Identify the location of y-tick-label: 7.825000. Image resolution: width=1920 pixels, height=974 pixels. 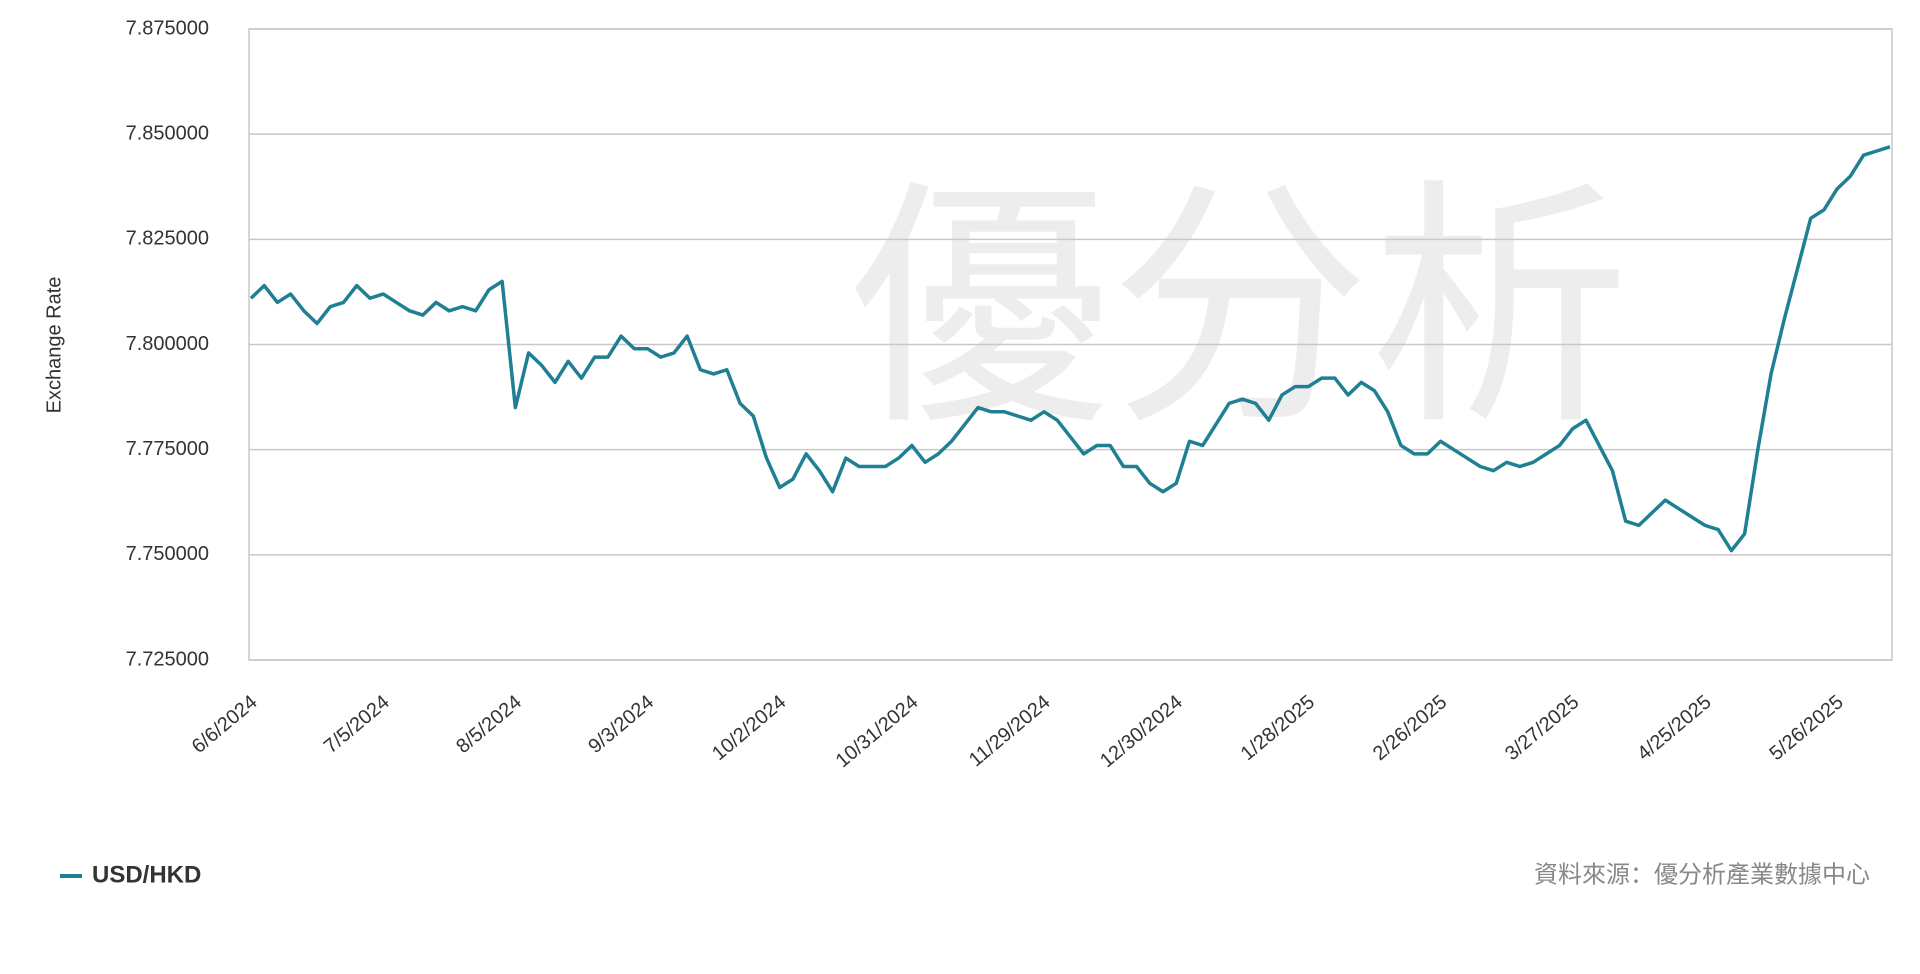
(167, 239).